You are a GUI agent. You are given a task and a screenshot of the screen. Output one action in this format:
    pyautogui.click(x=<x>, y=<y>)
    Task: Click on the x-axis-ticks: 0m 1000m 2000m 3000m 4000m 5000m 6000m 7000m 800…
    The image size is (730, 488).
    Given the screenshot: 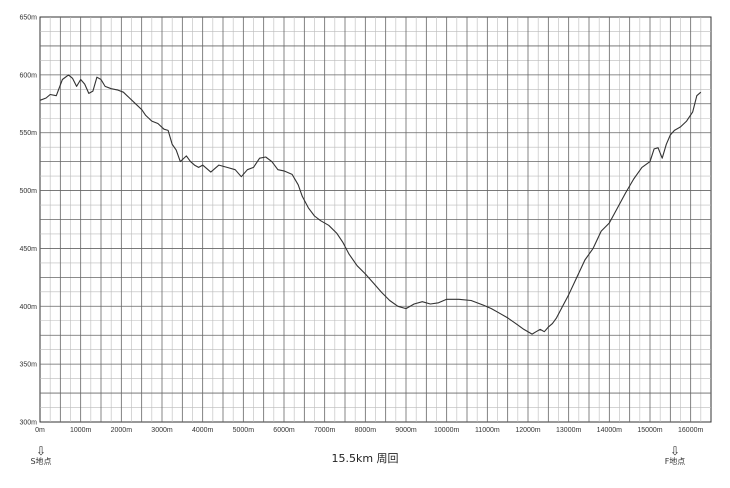 What is the action you would take?
    pyautogui.click(x=369, y=430)
    